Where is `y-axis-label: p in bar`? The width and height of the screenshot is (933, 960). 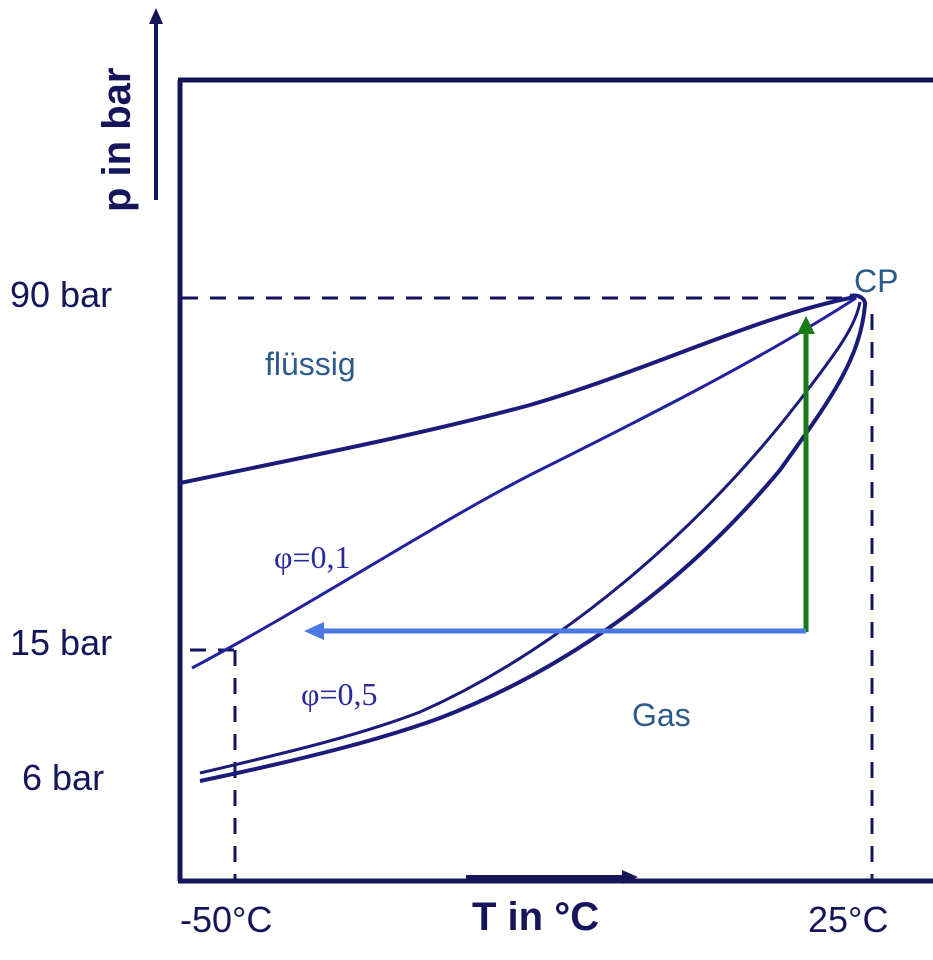
y-axis-label: p in bar is located at coordinates (117, 140).